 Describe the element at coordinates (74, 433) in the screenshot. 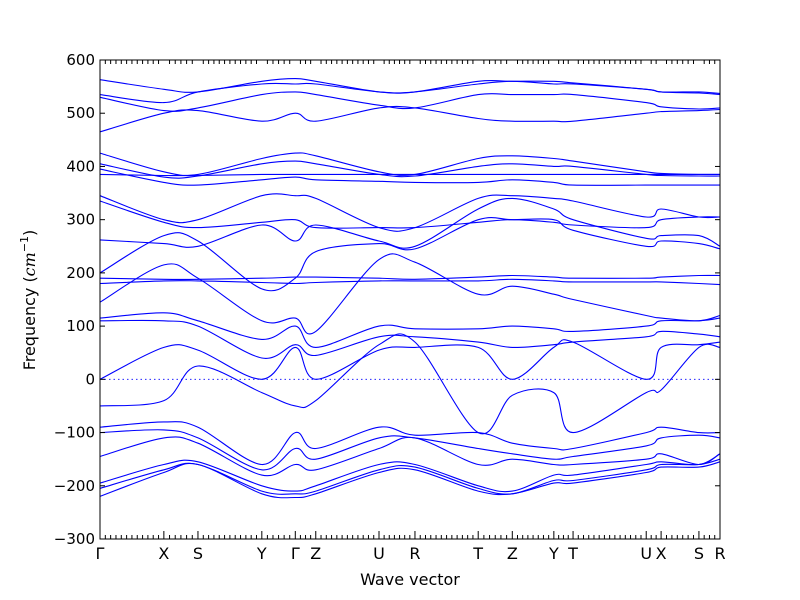

I see `y-tick-label: −100` at that location.